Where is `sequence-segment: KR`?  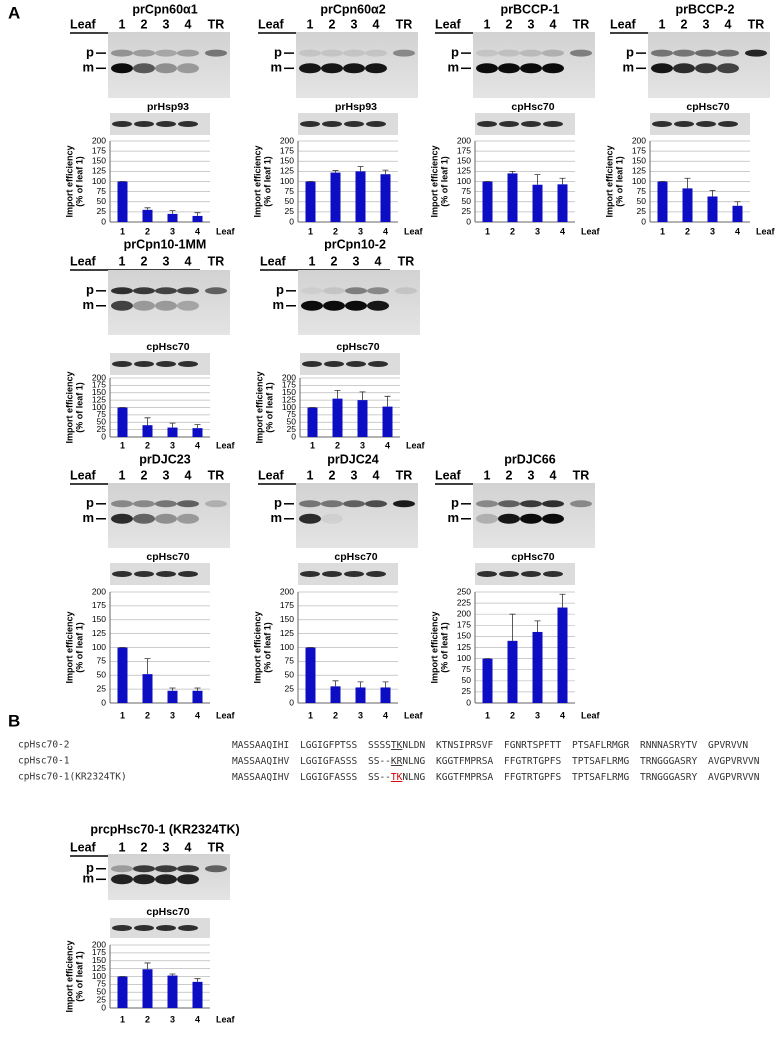 sequence-segment: KR is located at coordinates (397, 761).